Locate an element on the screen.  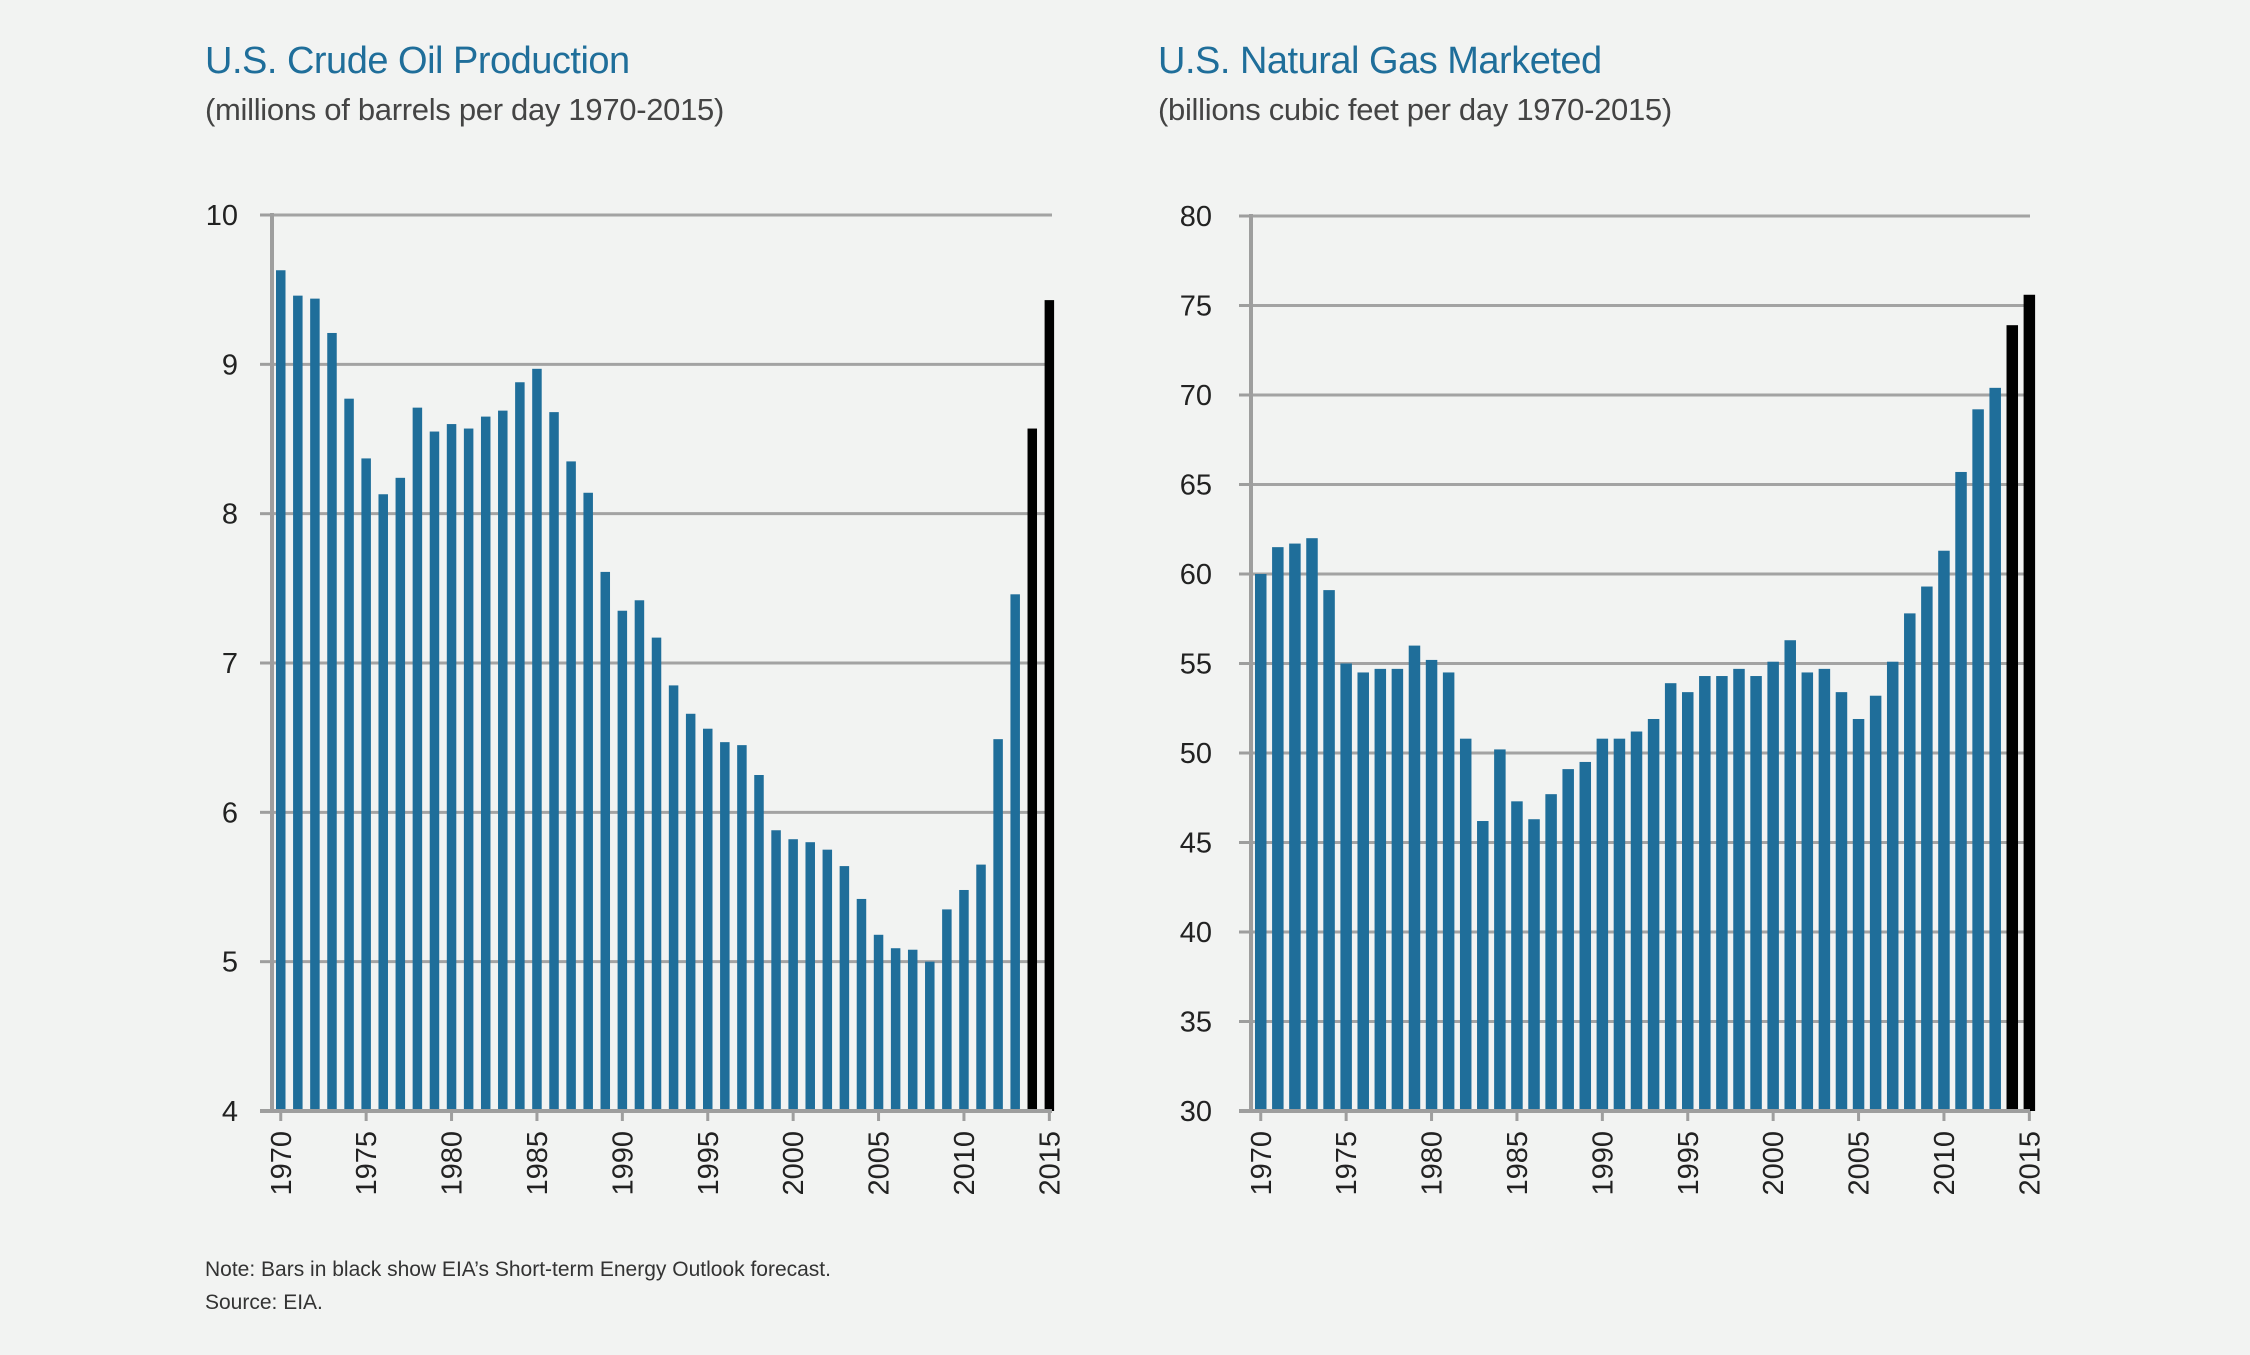
gas-y-tick-label: 60 is located at coordinates (1196, 575).